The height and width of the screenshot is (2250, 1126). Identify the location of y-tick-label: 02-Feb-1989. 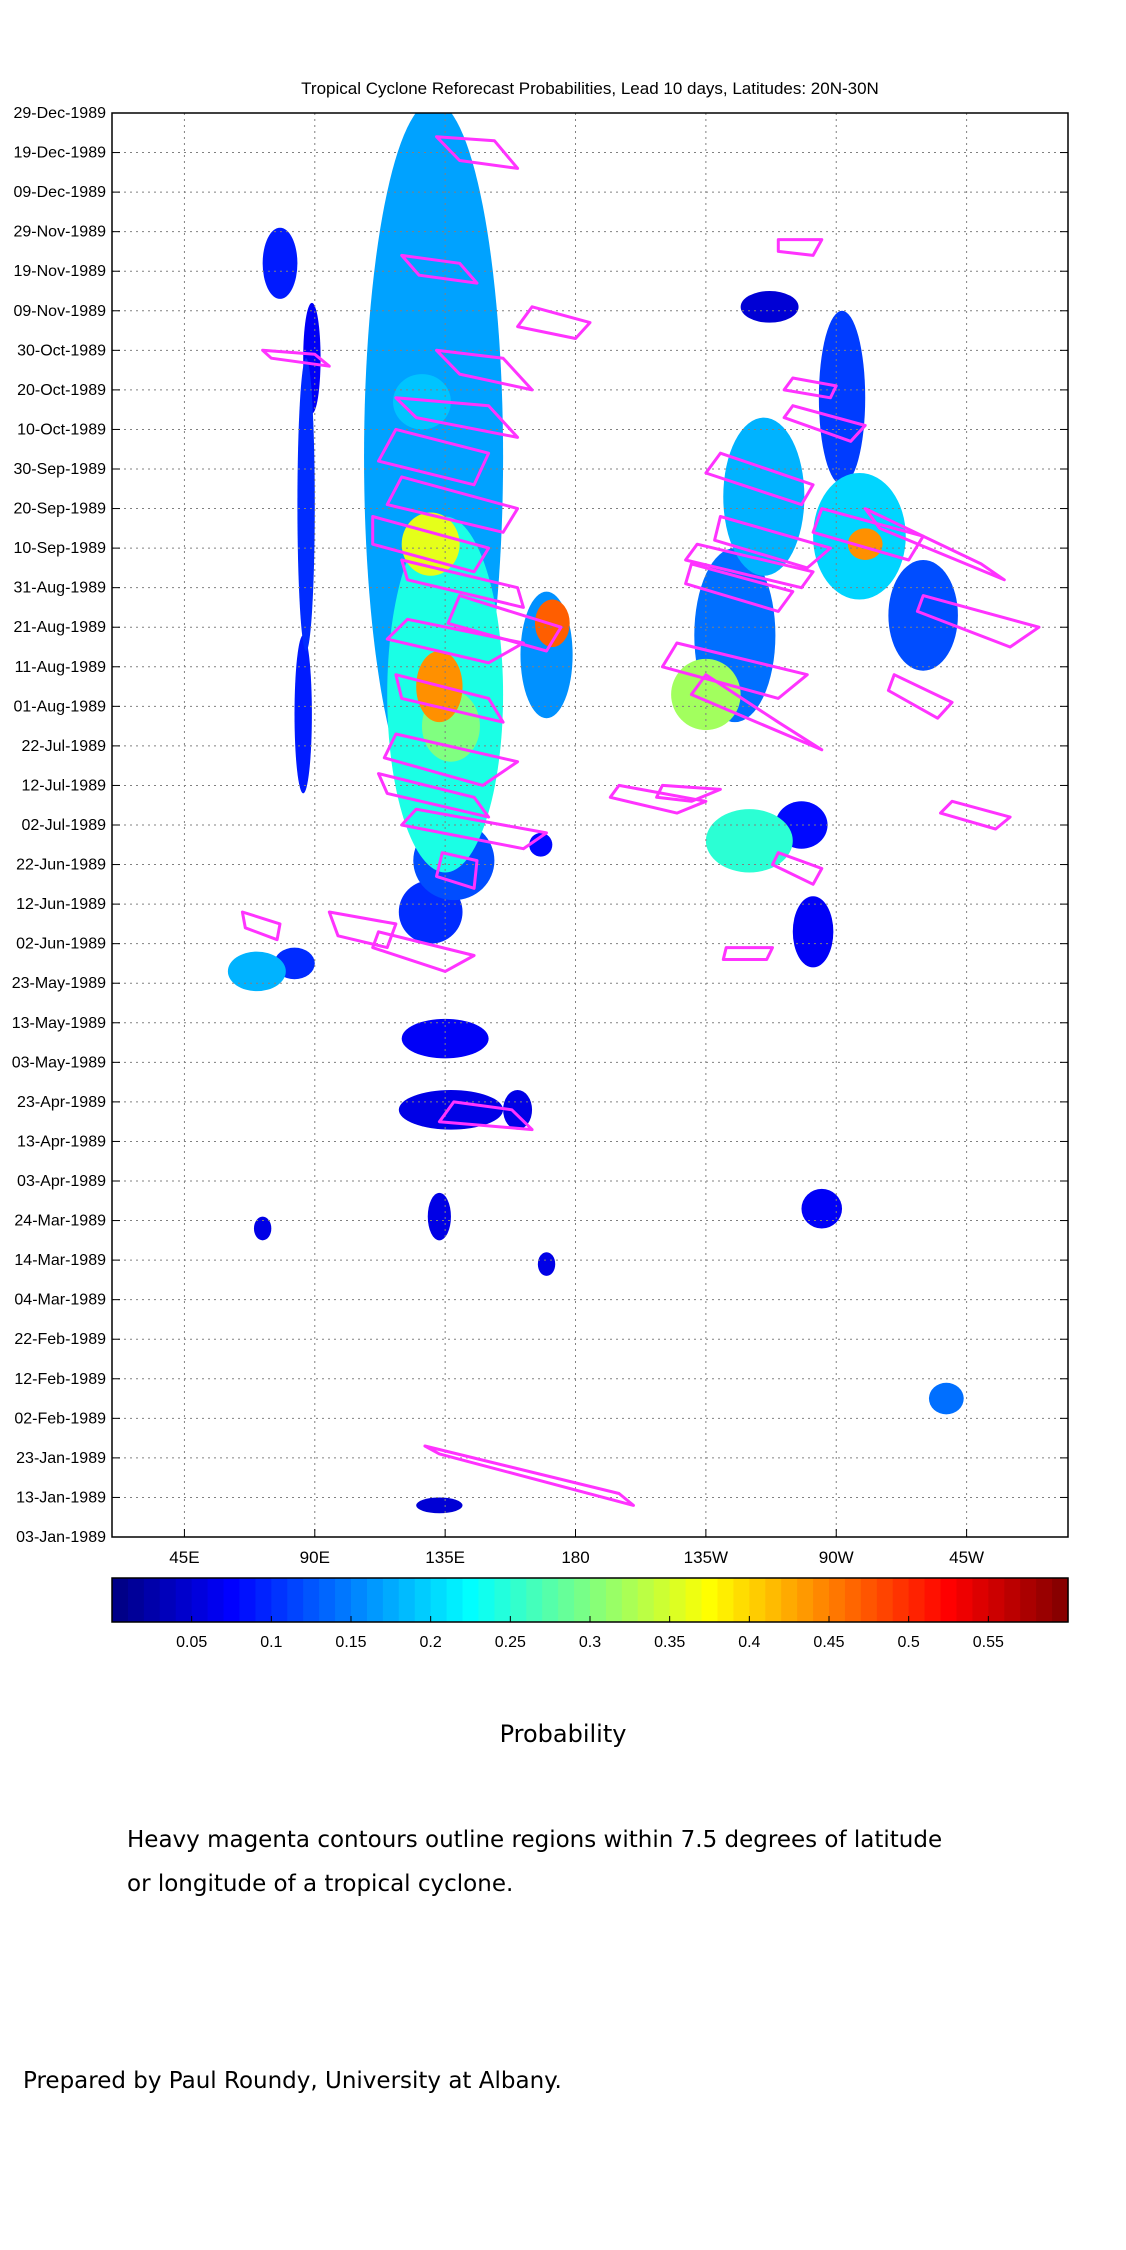
(60, 1418).